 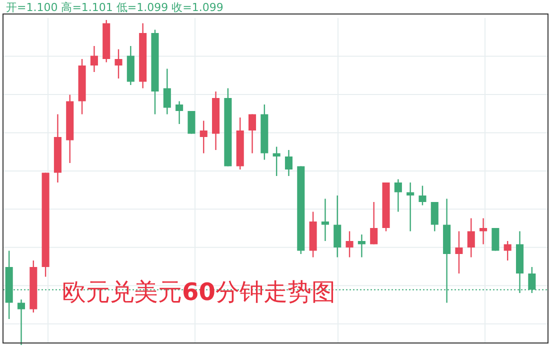 I want to click on chart-subtitle: 开=1.100 高=1.101 低=1.099 收=1.099, so click(x=115, y=7).